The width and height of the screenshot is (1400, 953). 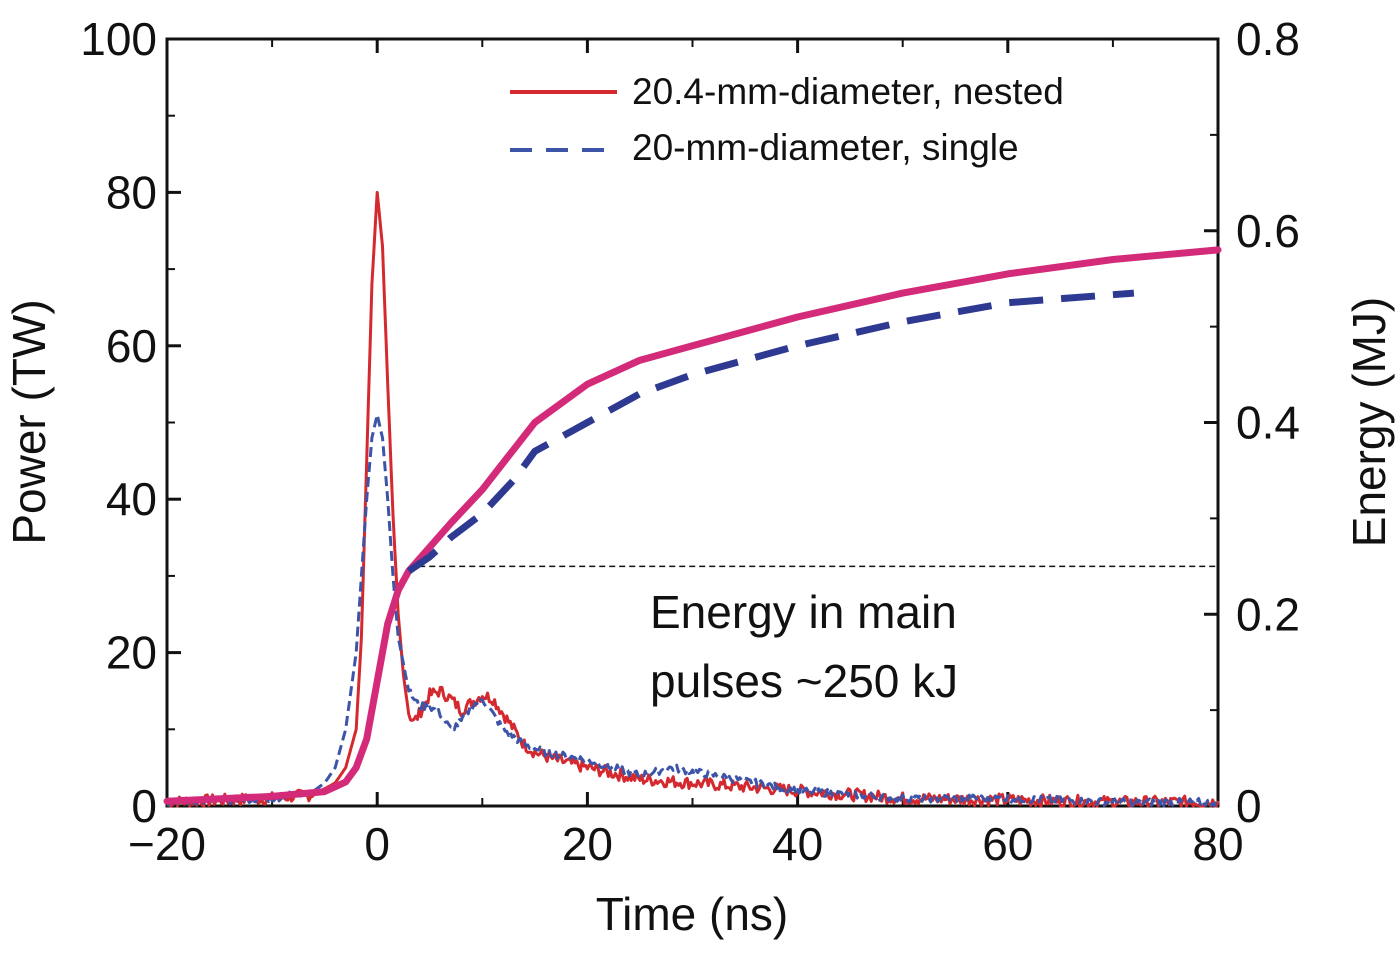 What do you see at coordinates (797, 844) in the screenshot?
I see `x-tick-label: 40` at bounding box center [797, 844].